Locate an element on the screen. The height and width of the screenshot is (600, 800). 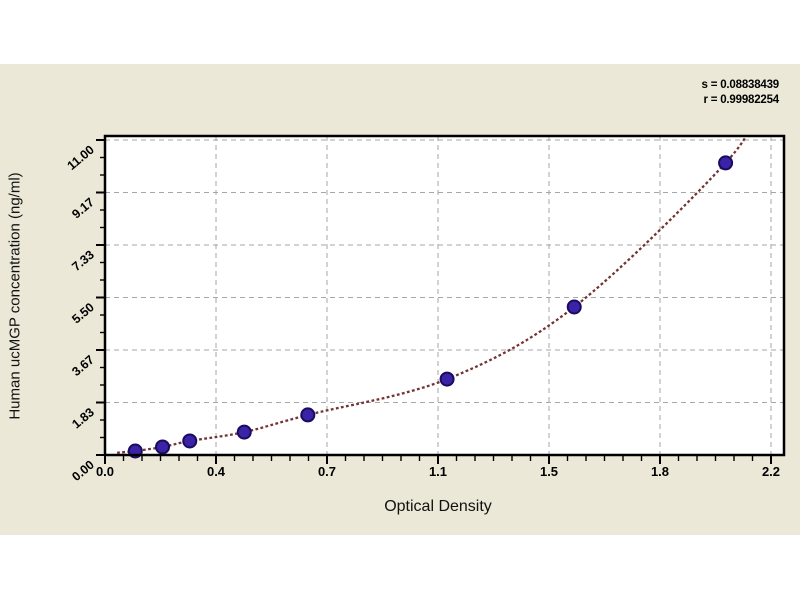
x-tick-label: 1.5 is located at coordinates (549, 471).